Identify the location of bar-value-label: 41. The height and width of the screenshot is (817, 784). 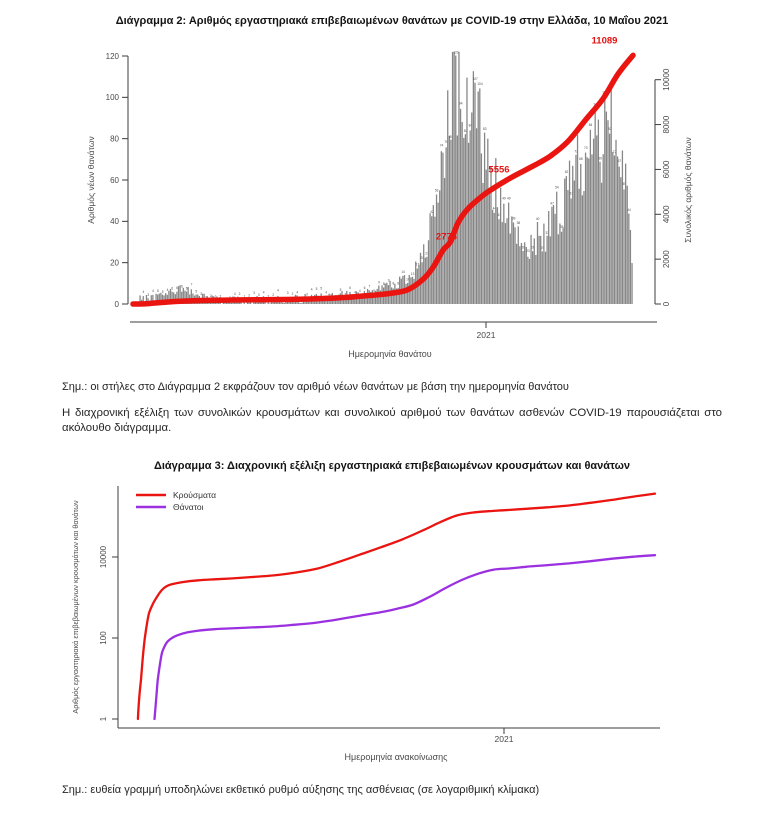
(499, 215).